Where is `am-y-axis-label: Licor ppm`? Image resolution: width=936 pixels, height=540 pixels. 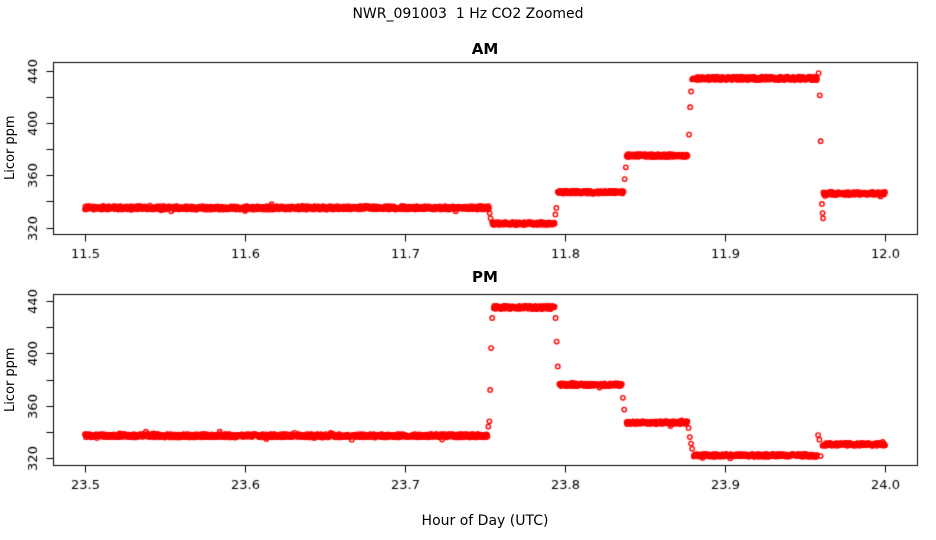
am-y-axis-label: Licor ppm is located at coordinates (10, 148).